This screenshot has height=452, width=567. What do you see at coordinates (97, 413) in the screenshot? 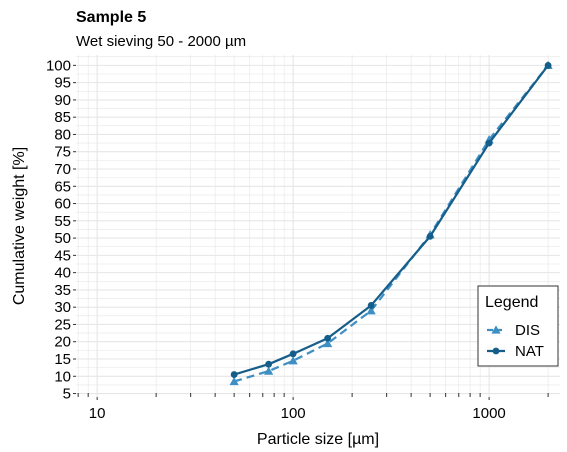
I see `x-tick-label: 10` at bounding box center [97, 413].